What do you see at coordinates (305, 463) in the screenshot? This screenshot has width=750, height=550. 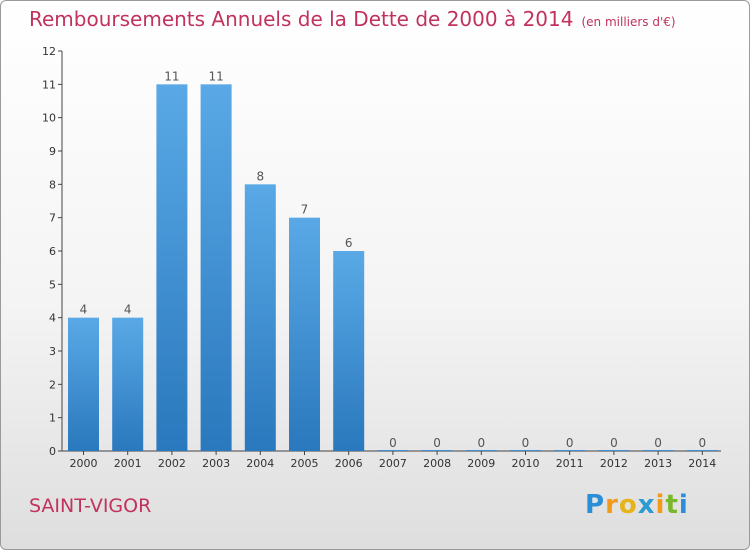 I see `x-tick-label: 2005` at bounding box center [305, 463].